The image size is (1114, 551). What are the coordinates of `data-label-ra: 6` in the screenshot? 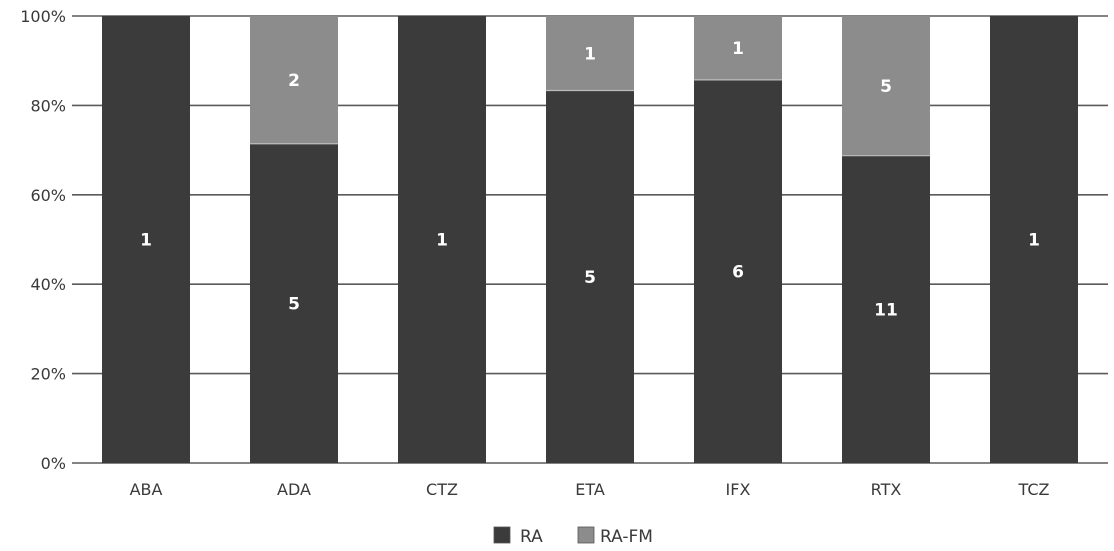 It's located at (738, 272).